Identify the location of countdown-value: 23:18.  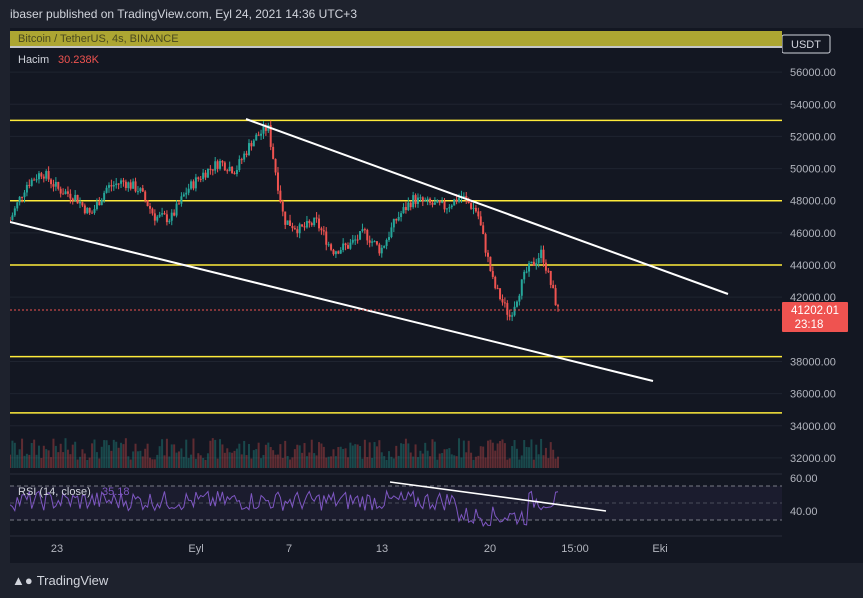
(809, 325).